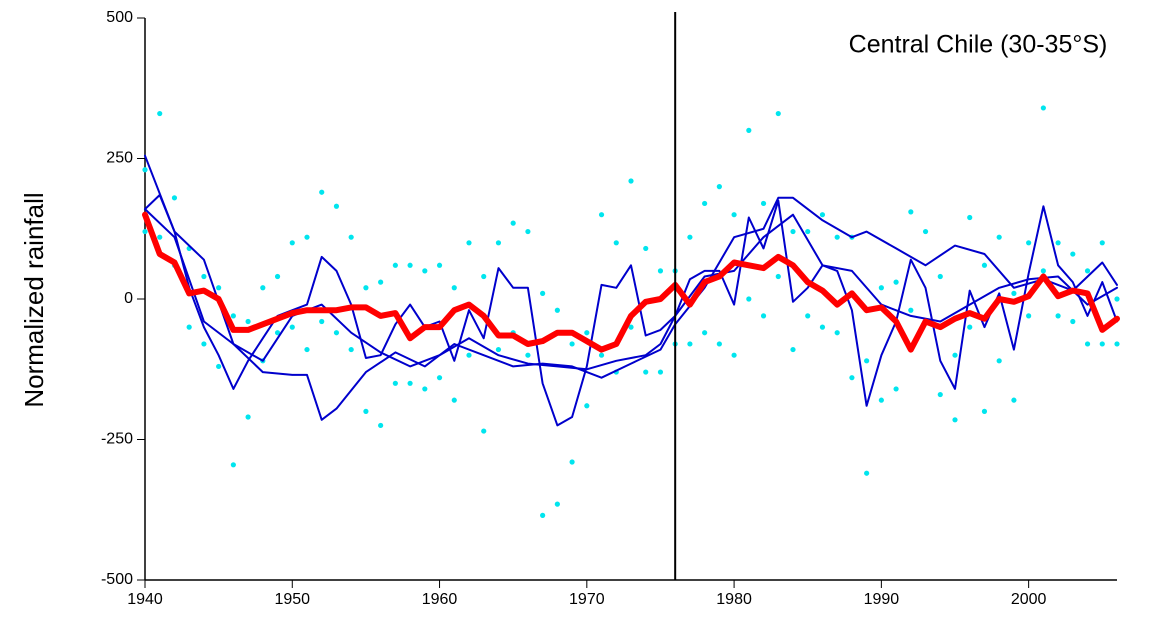  What do you see at coordinates (292, 599) in the screenshot?
I see `x-tick-label: 1950` at bounding box center [292, 599].